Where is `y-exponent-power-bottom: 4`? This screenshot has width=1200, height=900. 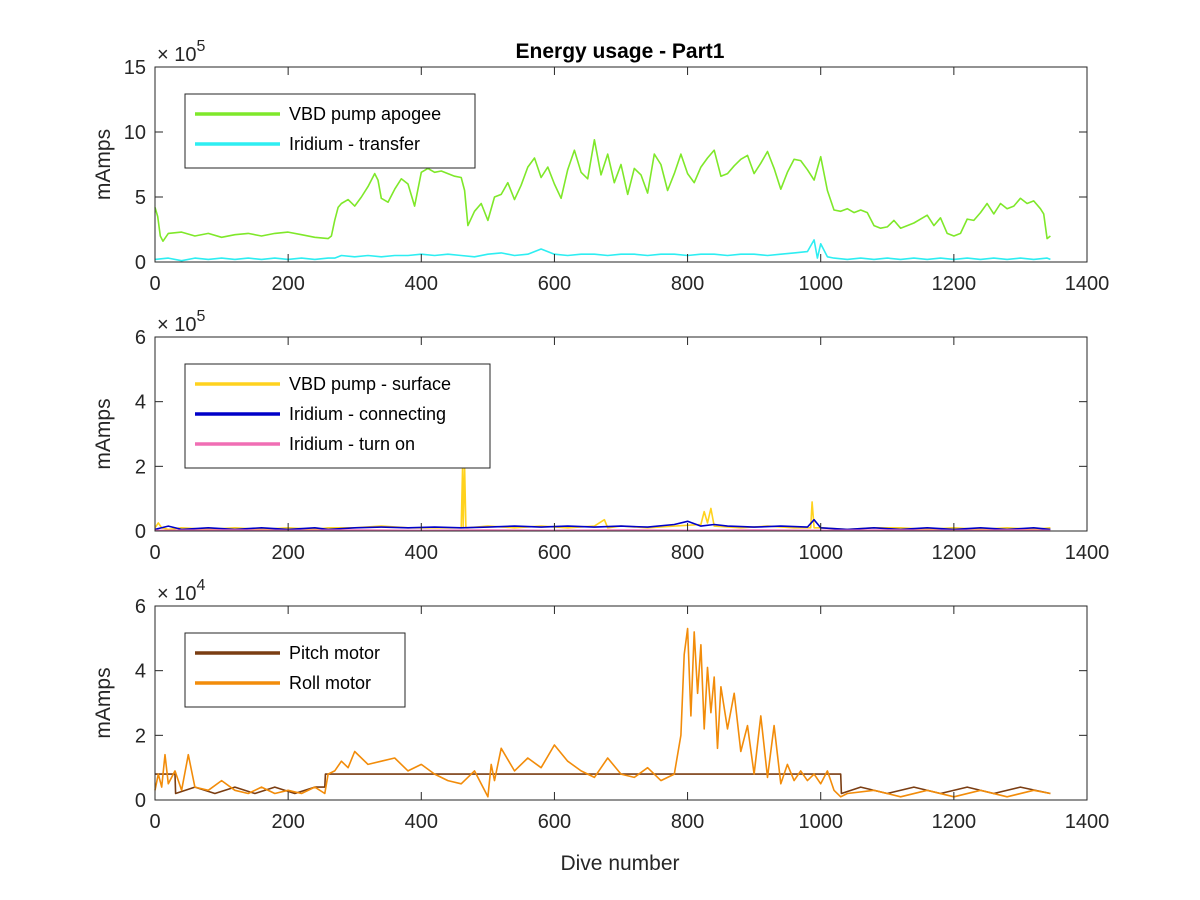 y-exponent-power-bottom: 4 is located at coordinates (200, 585).